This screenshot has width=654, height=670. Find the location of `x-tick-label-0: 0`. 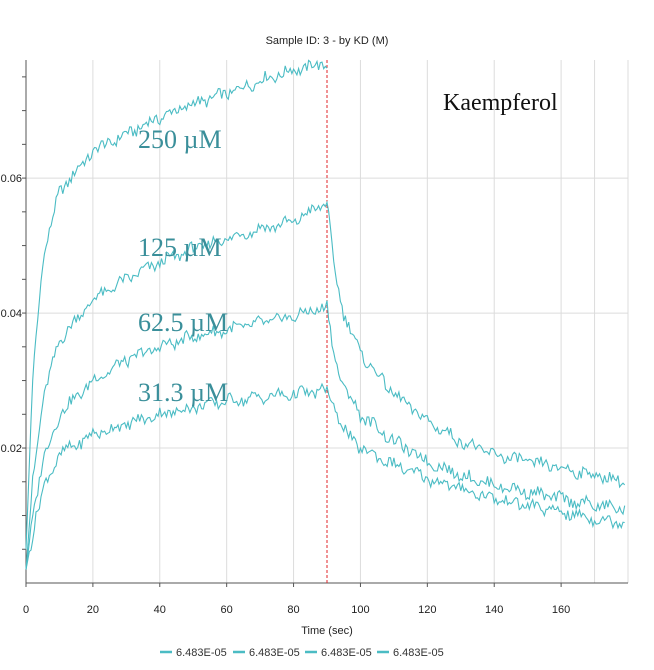

x-tick-label-0: 0 is located at coordinates (26, 610).